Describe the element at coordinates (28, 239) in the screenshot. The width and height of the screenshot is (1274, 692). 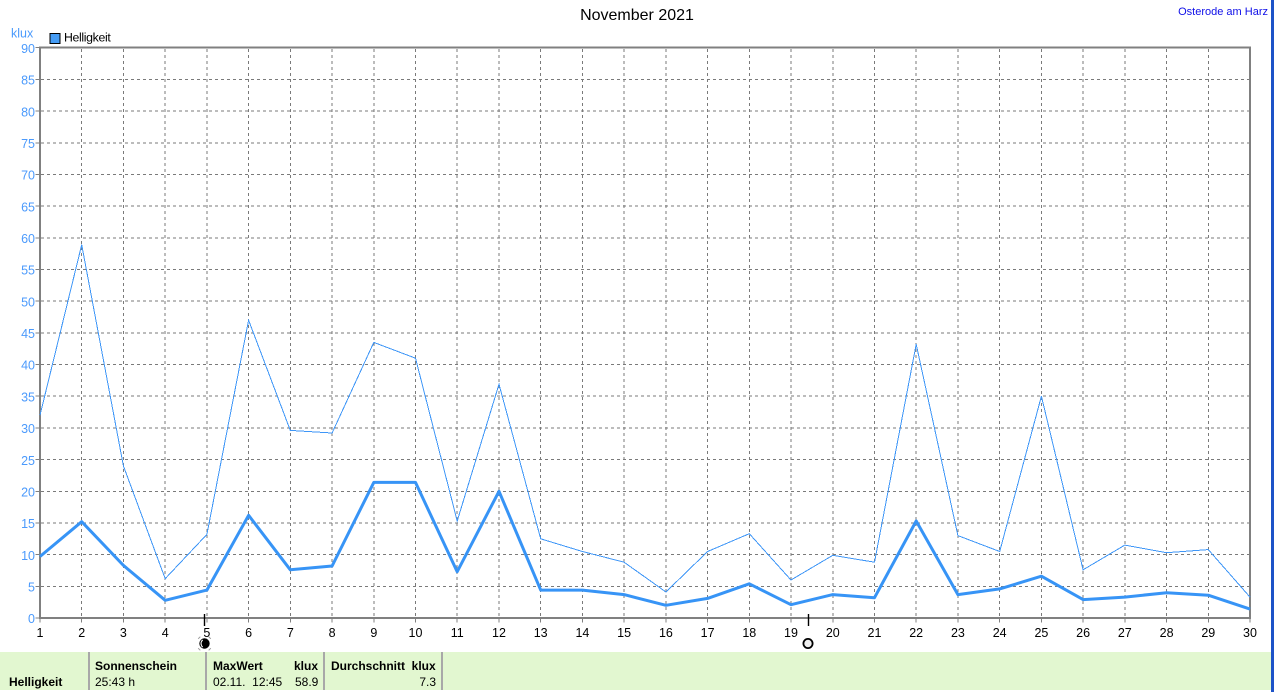
I see `svg-text: 60` at that location.